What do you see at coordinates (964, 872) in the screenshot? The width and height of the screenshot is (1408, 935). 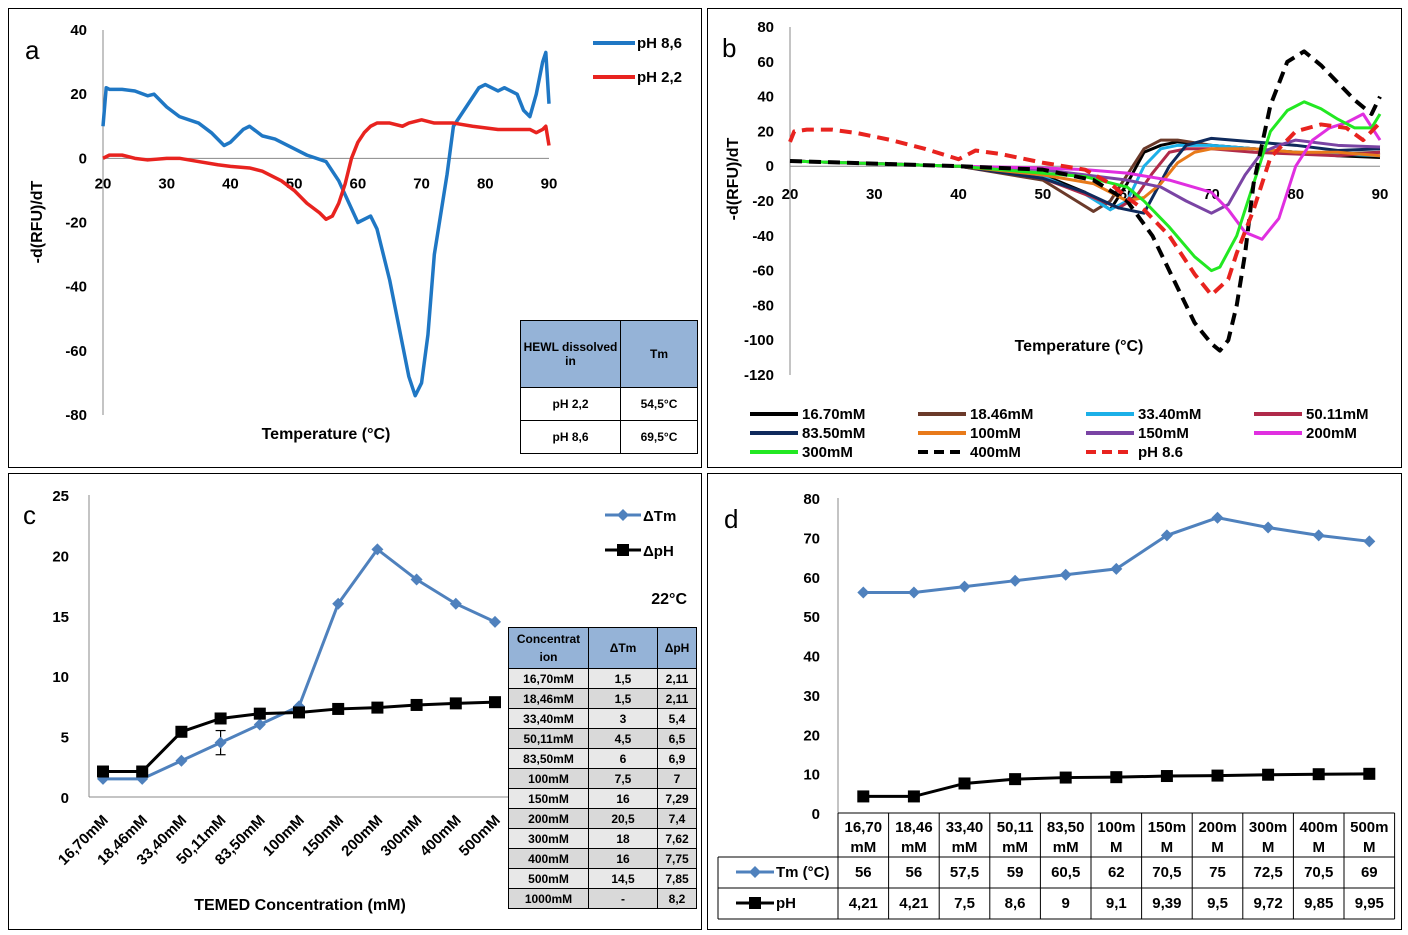 I see `data-label-d-0: 57,5` at bounding box center [964, 872].